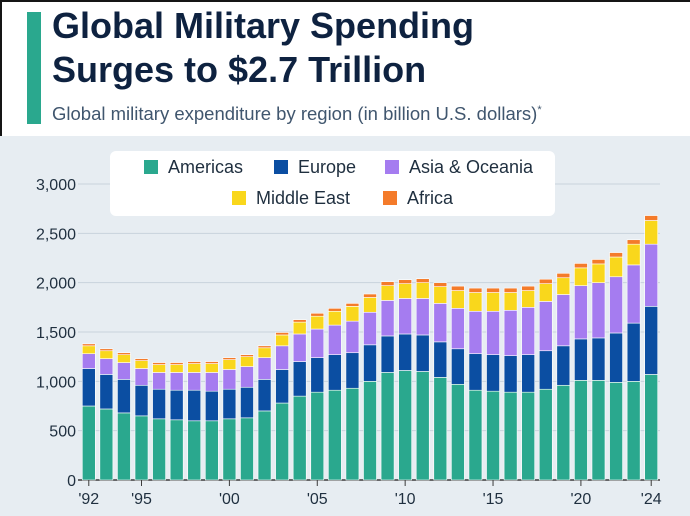 This screenshot has height=516, width=690. Describe the element at coordinates (239, 69) in the screenshot. I see `title-line-2: Surges to $2.7 Trillion` at that location.